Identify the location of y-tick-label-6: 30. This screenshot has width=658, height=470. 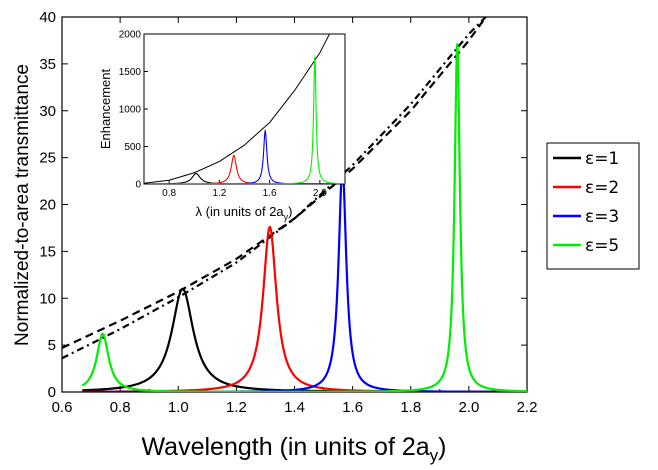
(47, 111).